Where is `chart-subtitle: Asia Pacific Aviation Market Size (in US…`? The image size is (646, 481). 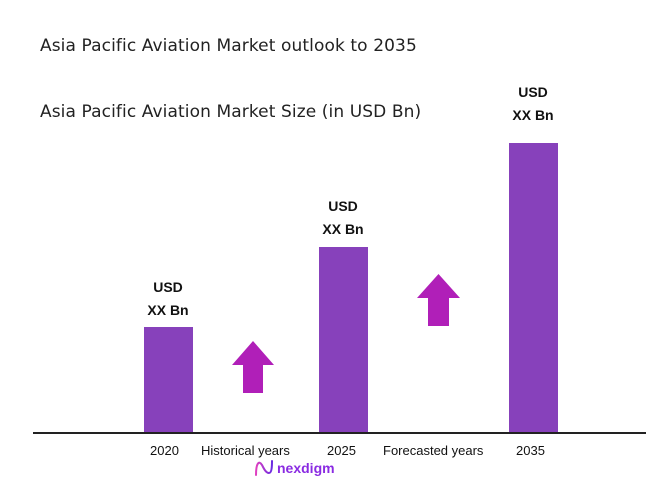
chart-subtitle: Asia Pacific Aviation Market Size (in US… is located at coordinates (231, 112).